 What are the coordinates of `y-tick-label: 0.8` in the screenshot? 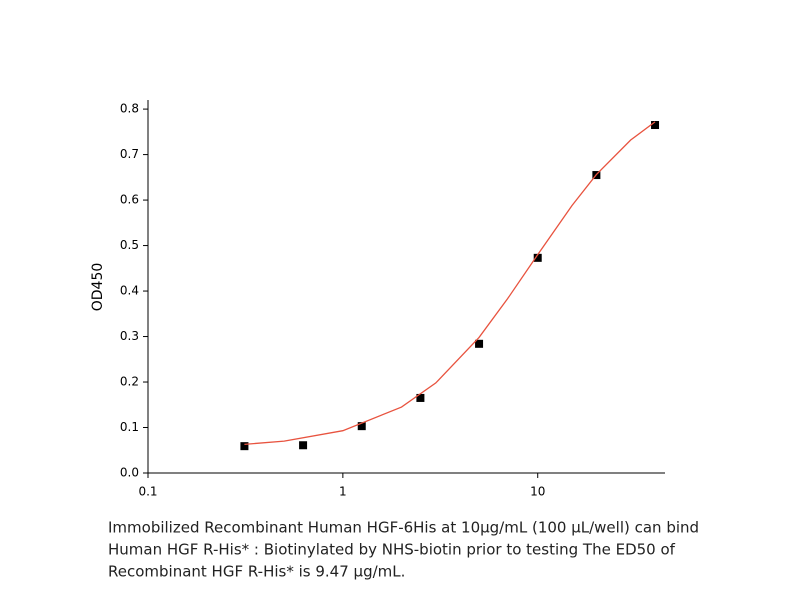 It's located at (129, 109).